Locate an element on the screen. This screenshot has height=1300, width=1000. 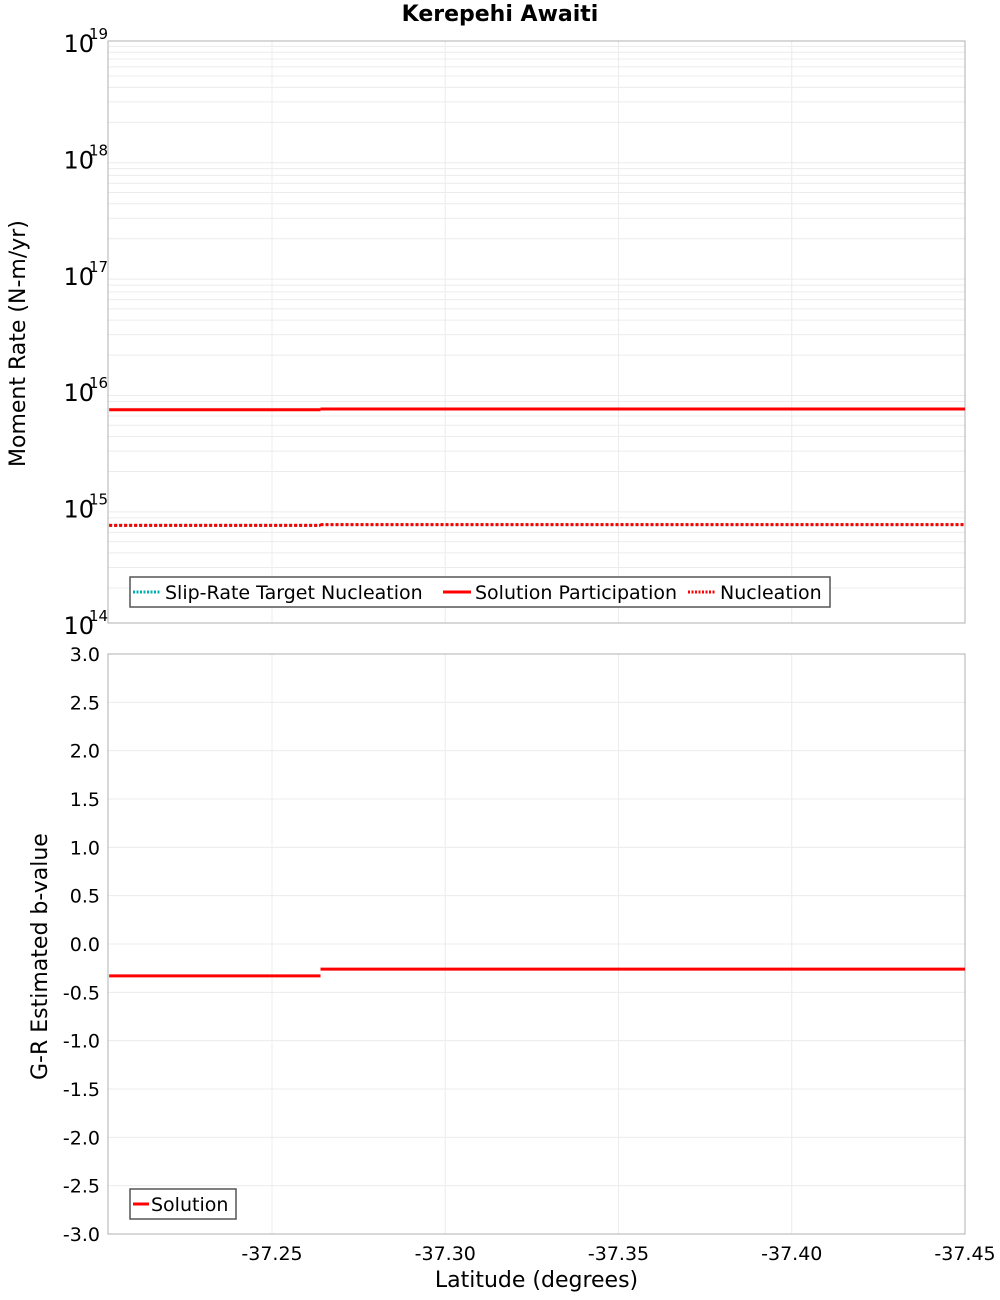
chart-title: Kerepehi Awaiti is located at coordinates (500, 14).